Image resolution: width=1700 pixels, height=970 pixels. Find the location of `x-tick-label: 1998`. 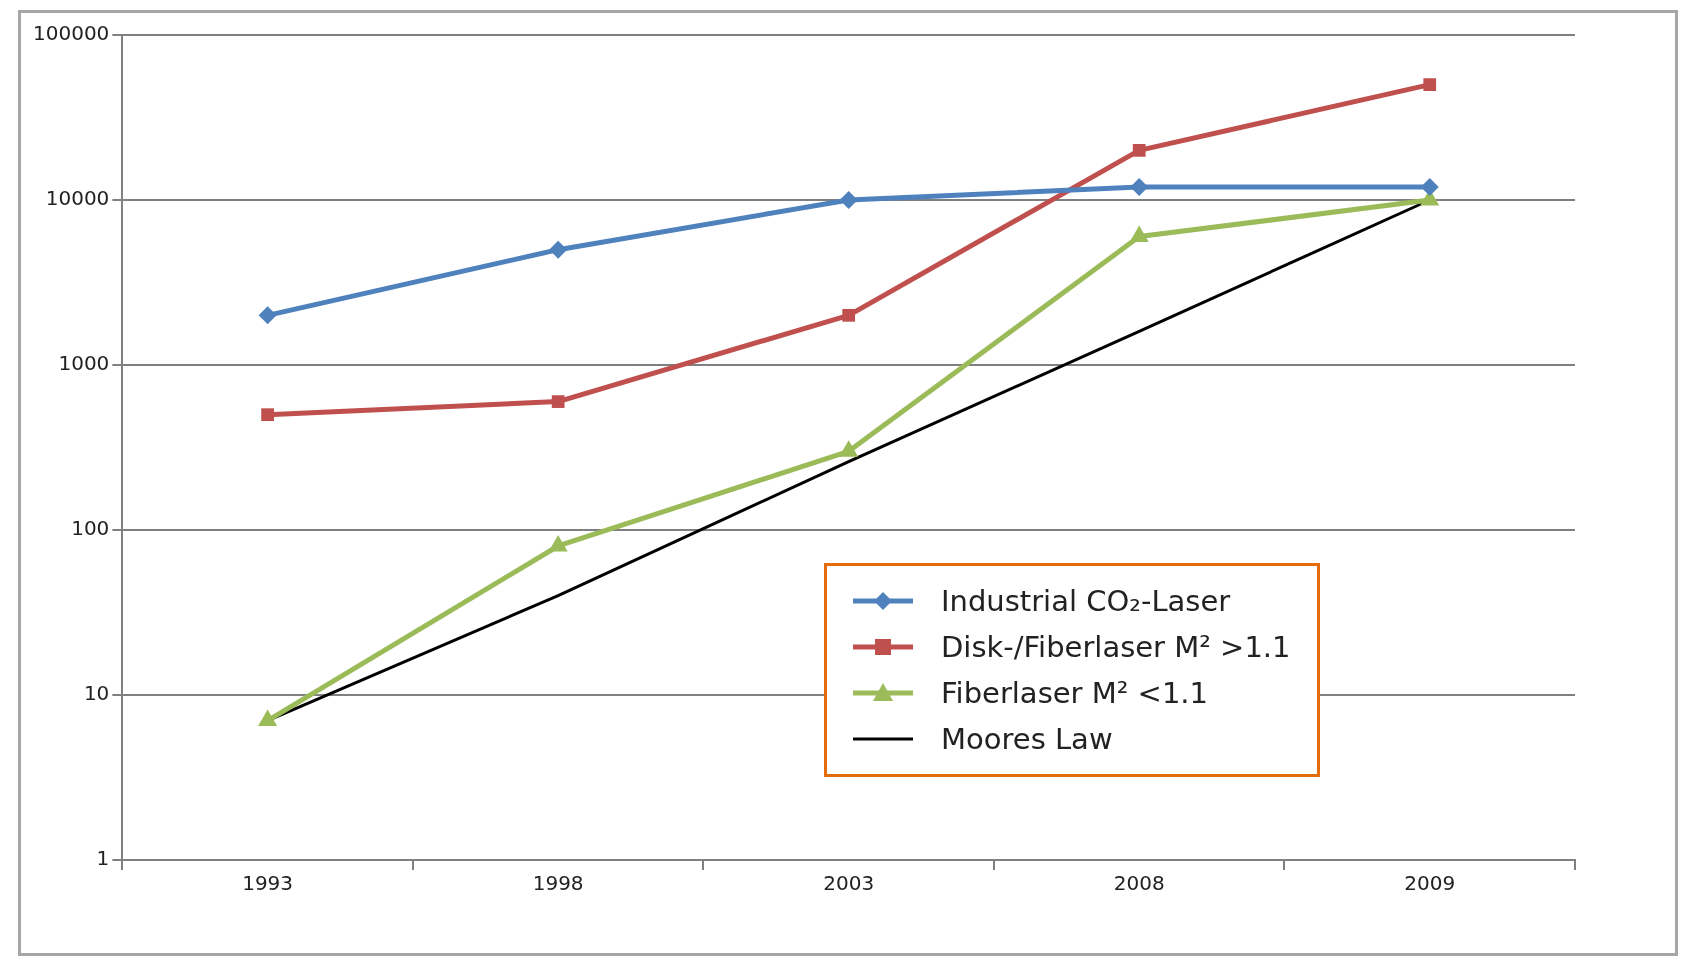

x-tick-label: 1998 is located at coordinates (558, 883).